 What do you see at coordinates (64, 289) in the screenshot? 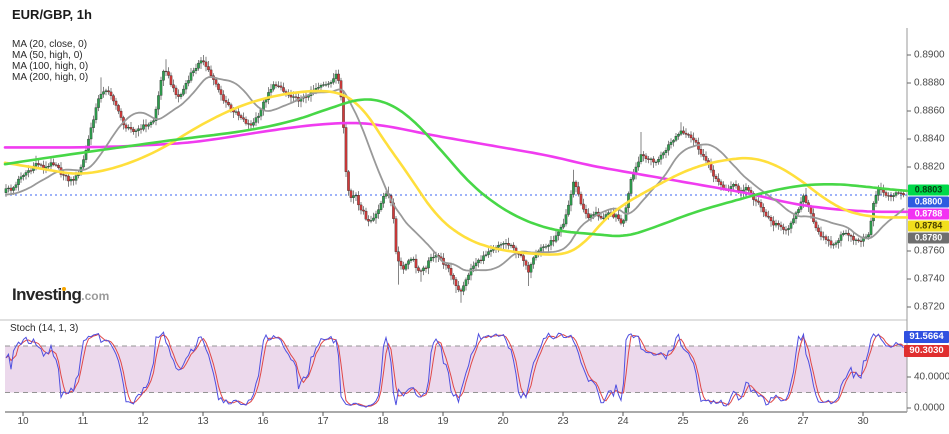
I see `logo-orange-dot-icon` at bounding box center [64, 289].